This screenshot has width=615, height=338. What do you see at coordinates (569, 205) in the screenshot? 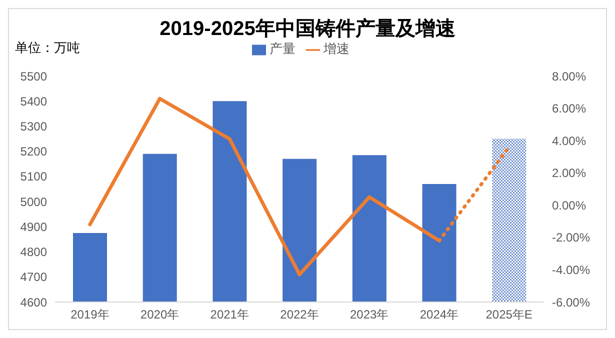
I see `y2-tick-label: 0.00%` at bounding box center [569, 205].